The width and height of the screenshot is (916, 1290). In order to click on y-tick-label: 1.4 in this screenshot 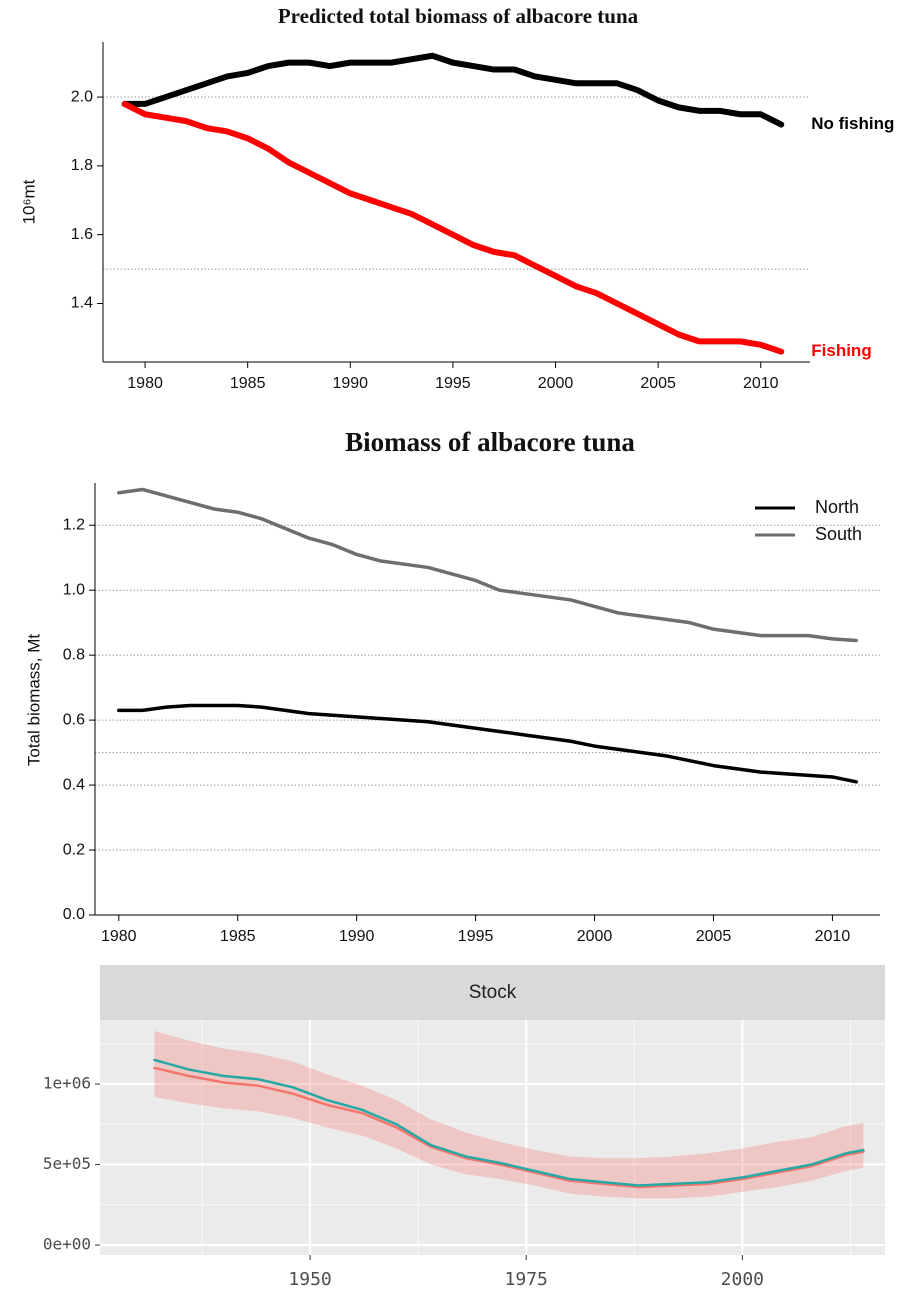, I will do `click(82, 303)`.